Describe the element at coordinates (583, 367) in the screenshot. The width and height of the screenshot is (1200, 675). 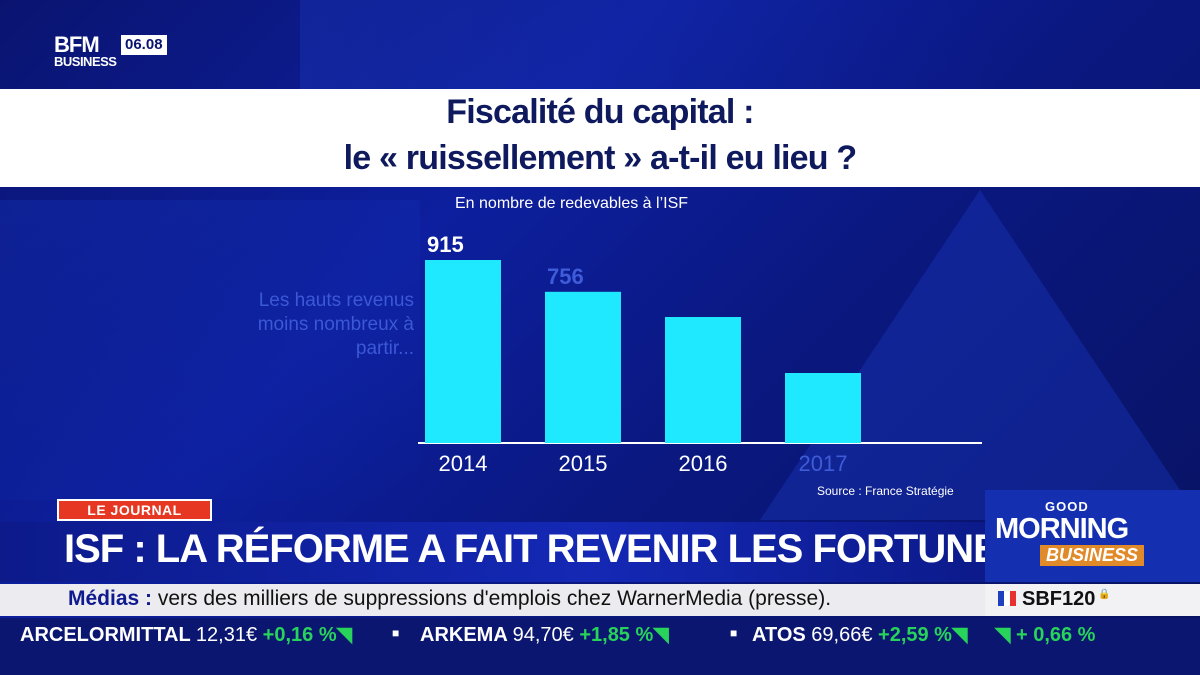
I see `bar-2015` at that location.